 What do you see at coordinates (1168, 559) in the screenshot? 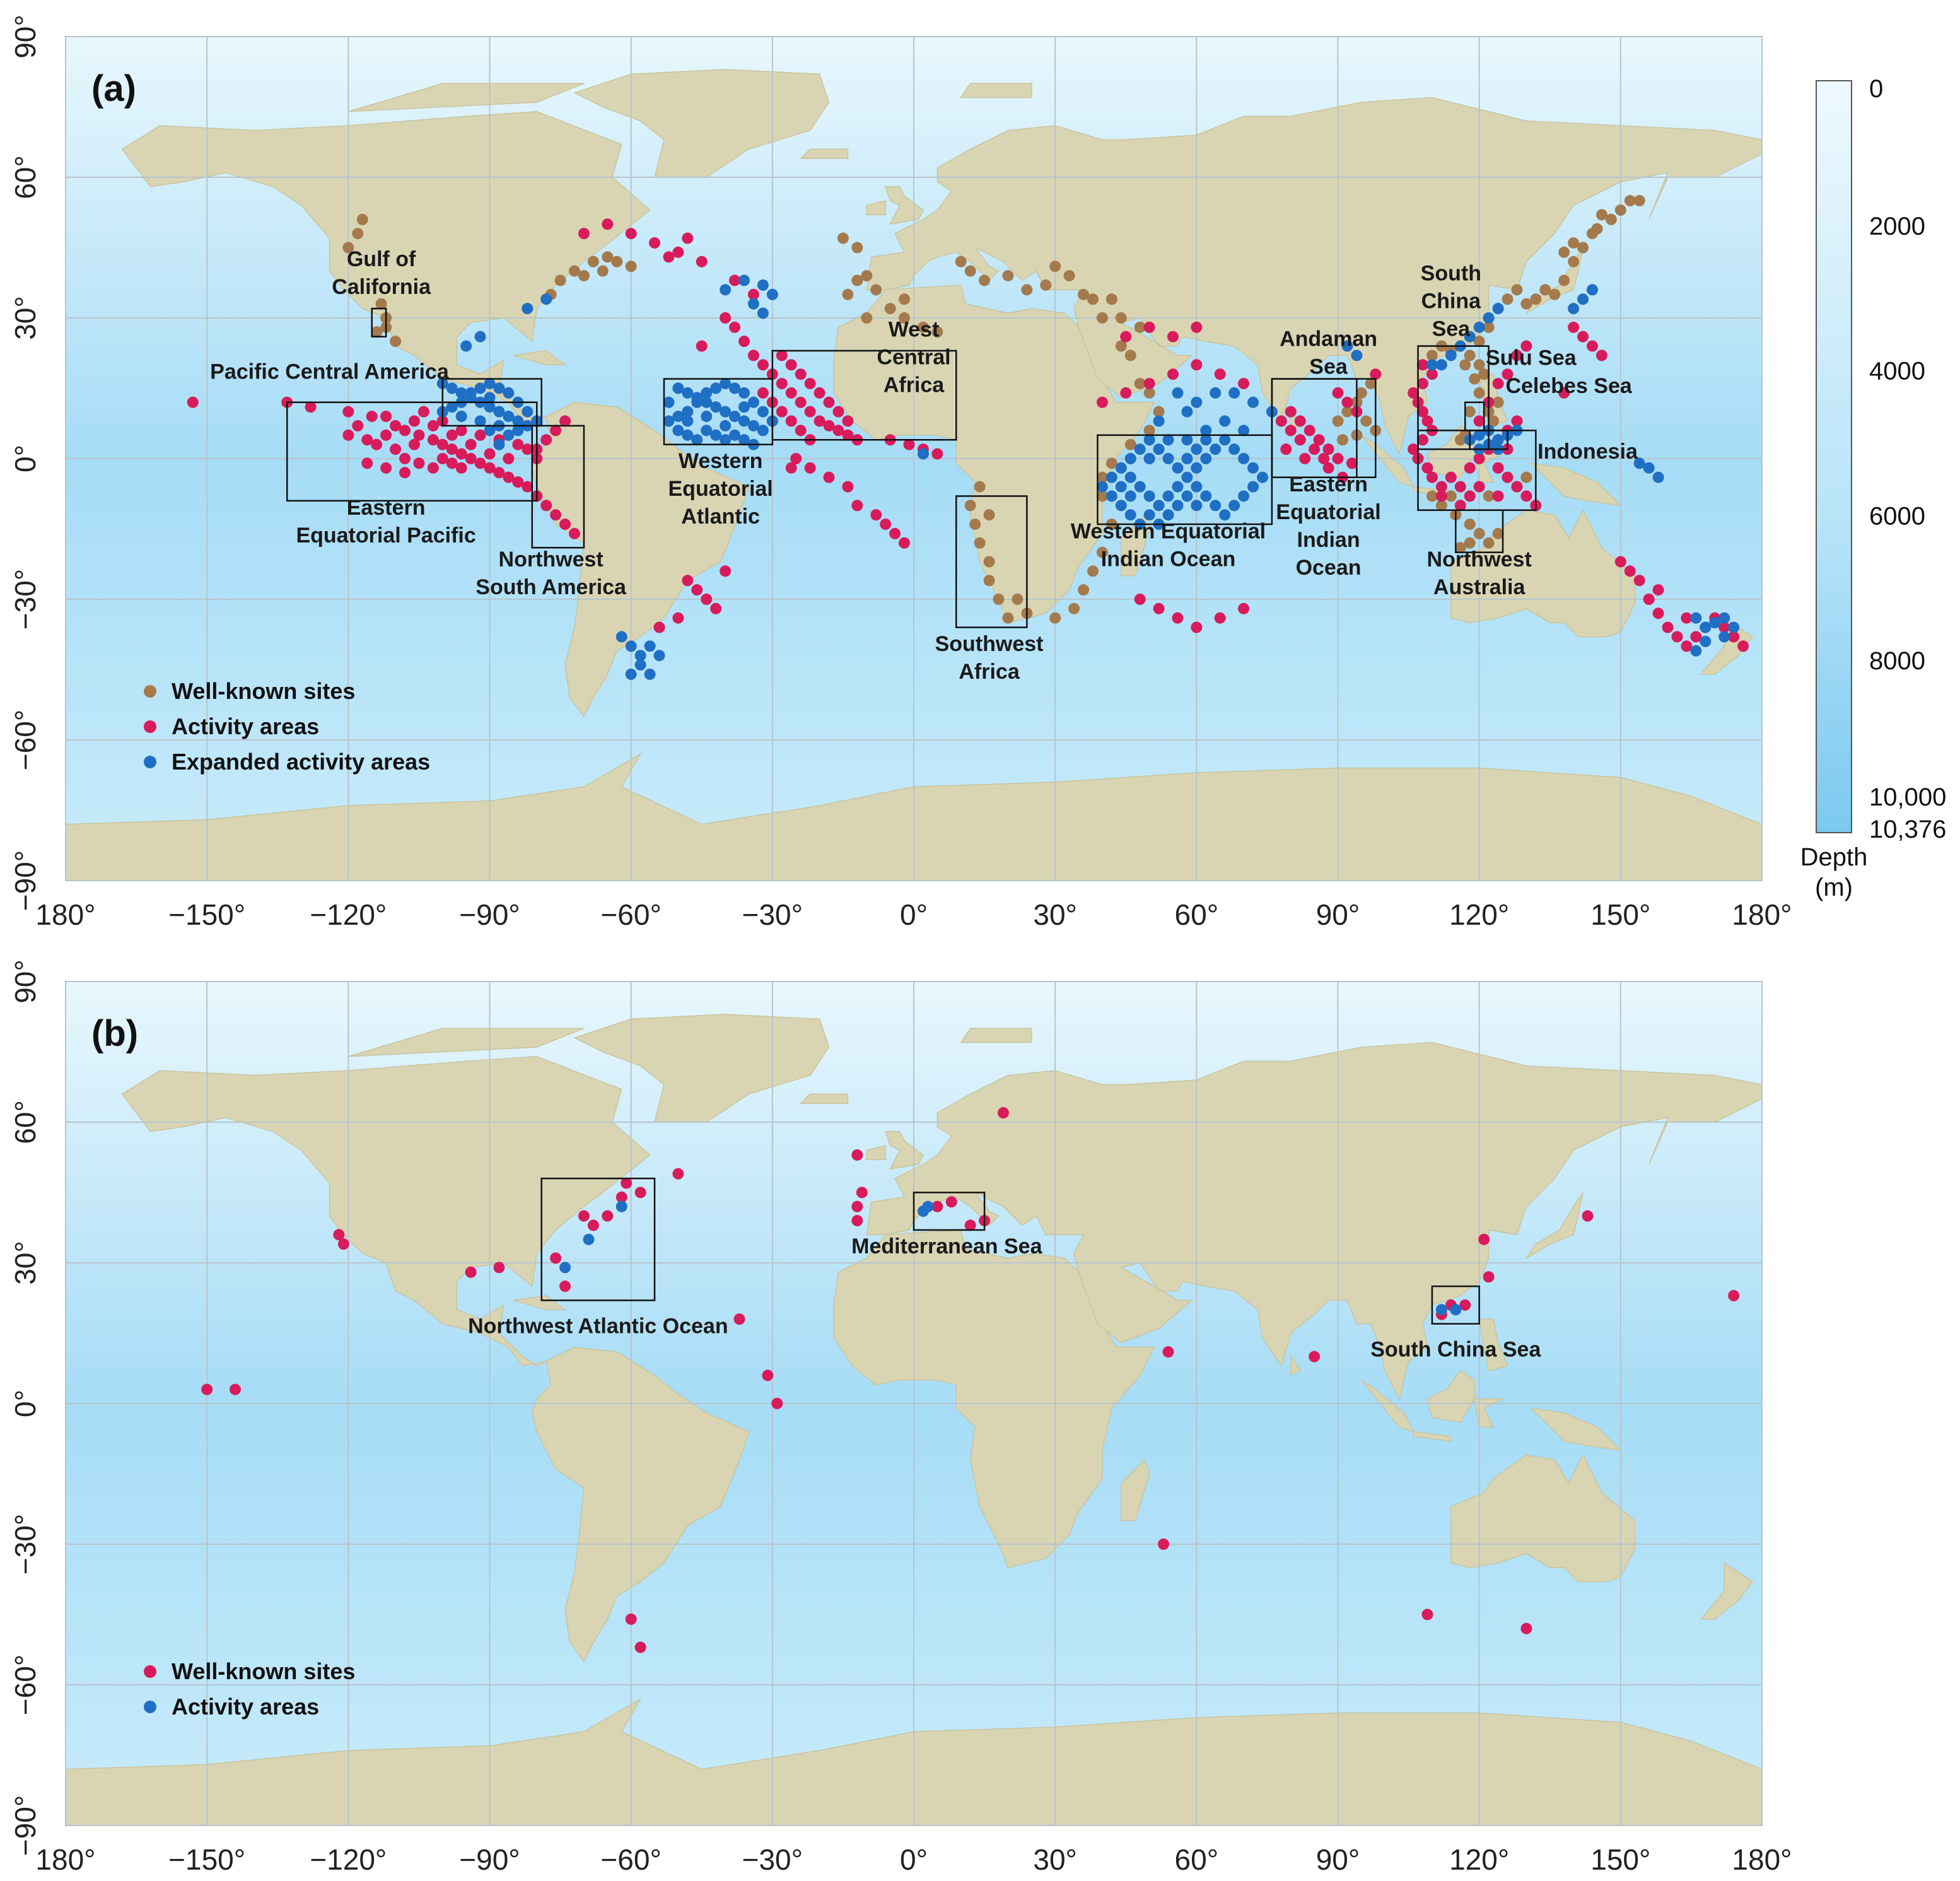
I see `region-label: Indian Ocean` at bounding box center [1168, 559].